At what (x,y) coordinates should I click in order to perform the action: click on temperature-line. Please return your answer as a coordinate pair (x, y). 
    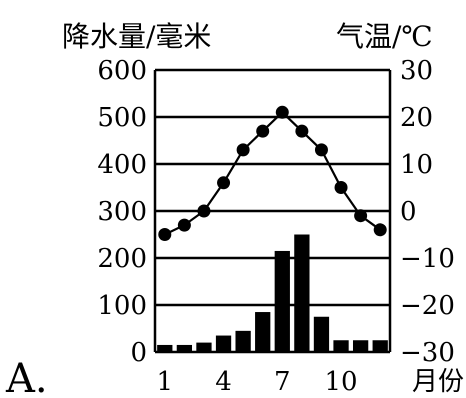
    Looking at the image, I should click on (272, 173).